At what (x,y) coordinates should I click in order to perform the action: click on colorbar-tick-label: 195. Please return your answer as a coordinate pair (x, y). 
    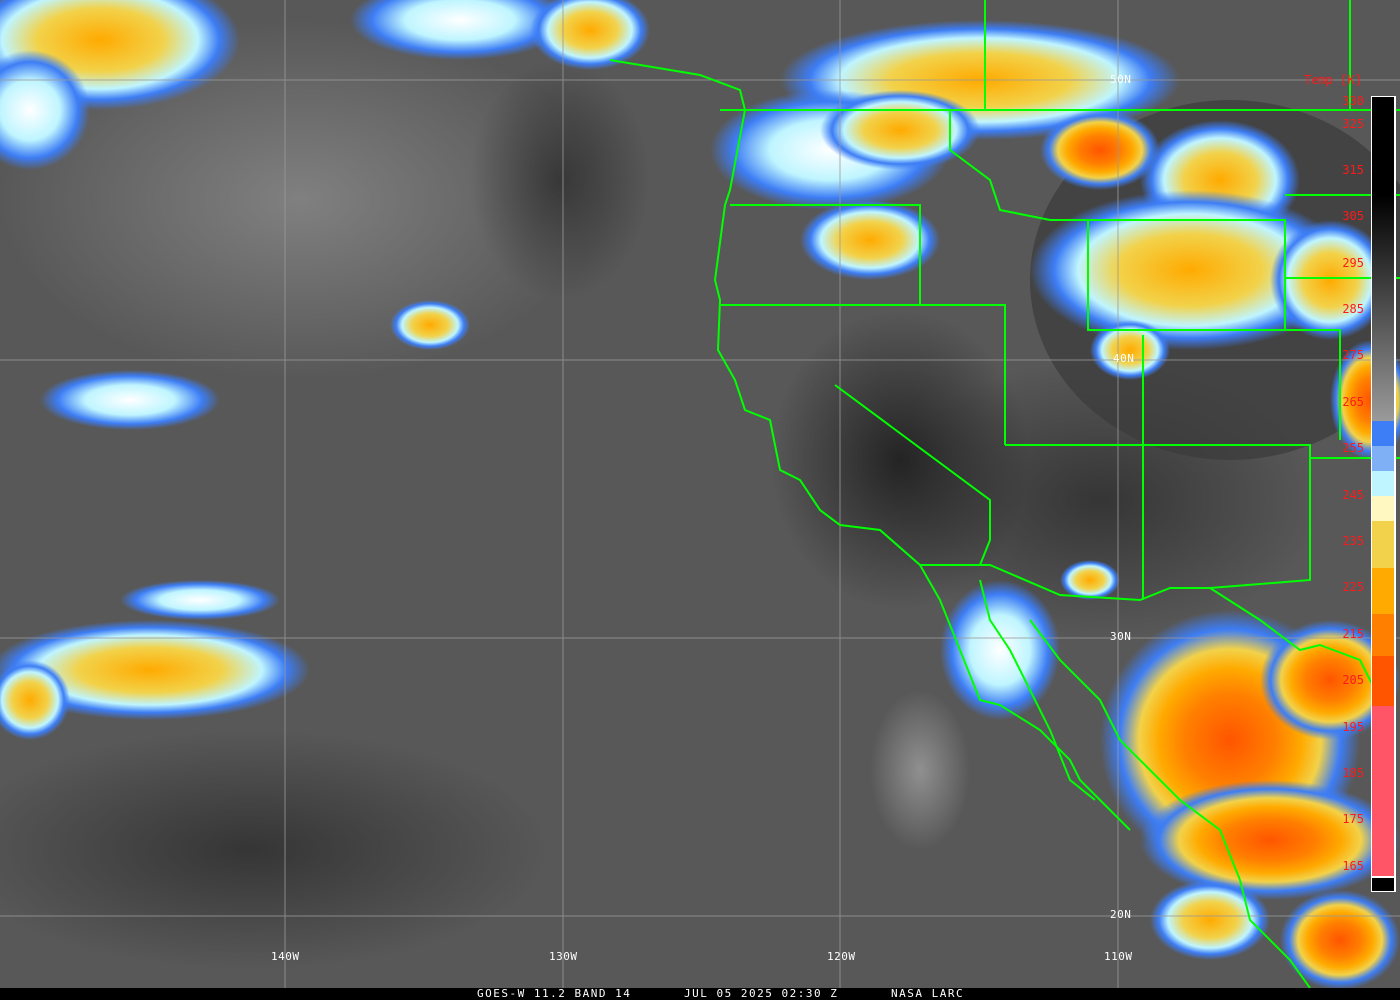
    Looking at the image, I should click on (1353, 727).